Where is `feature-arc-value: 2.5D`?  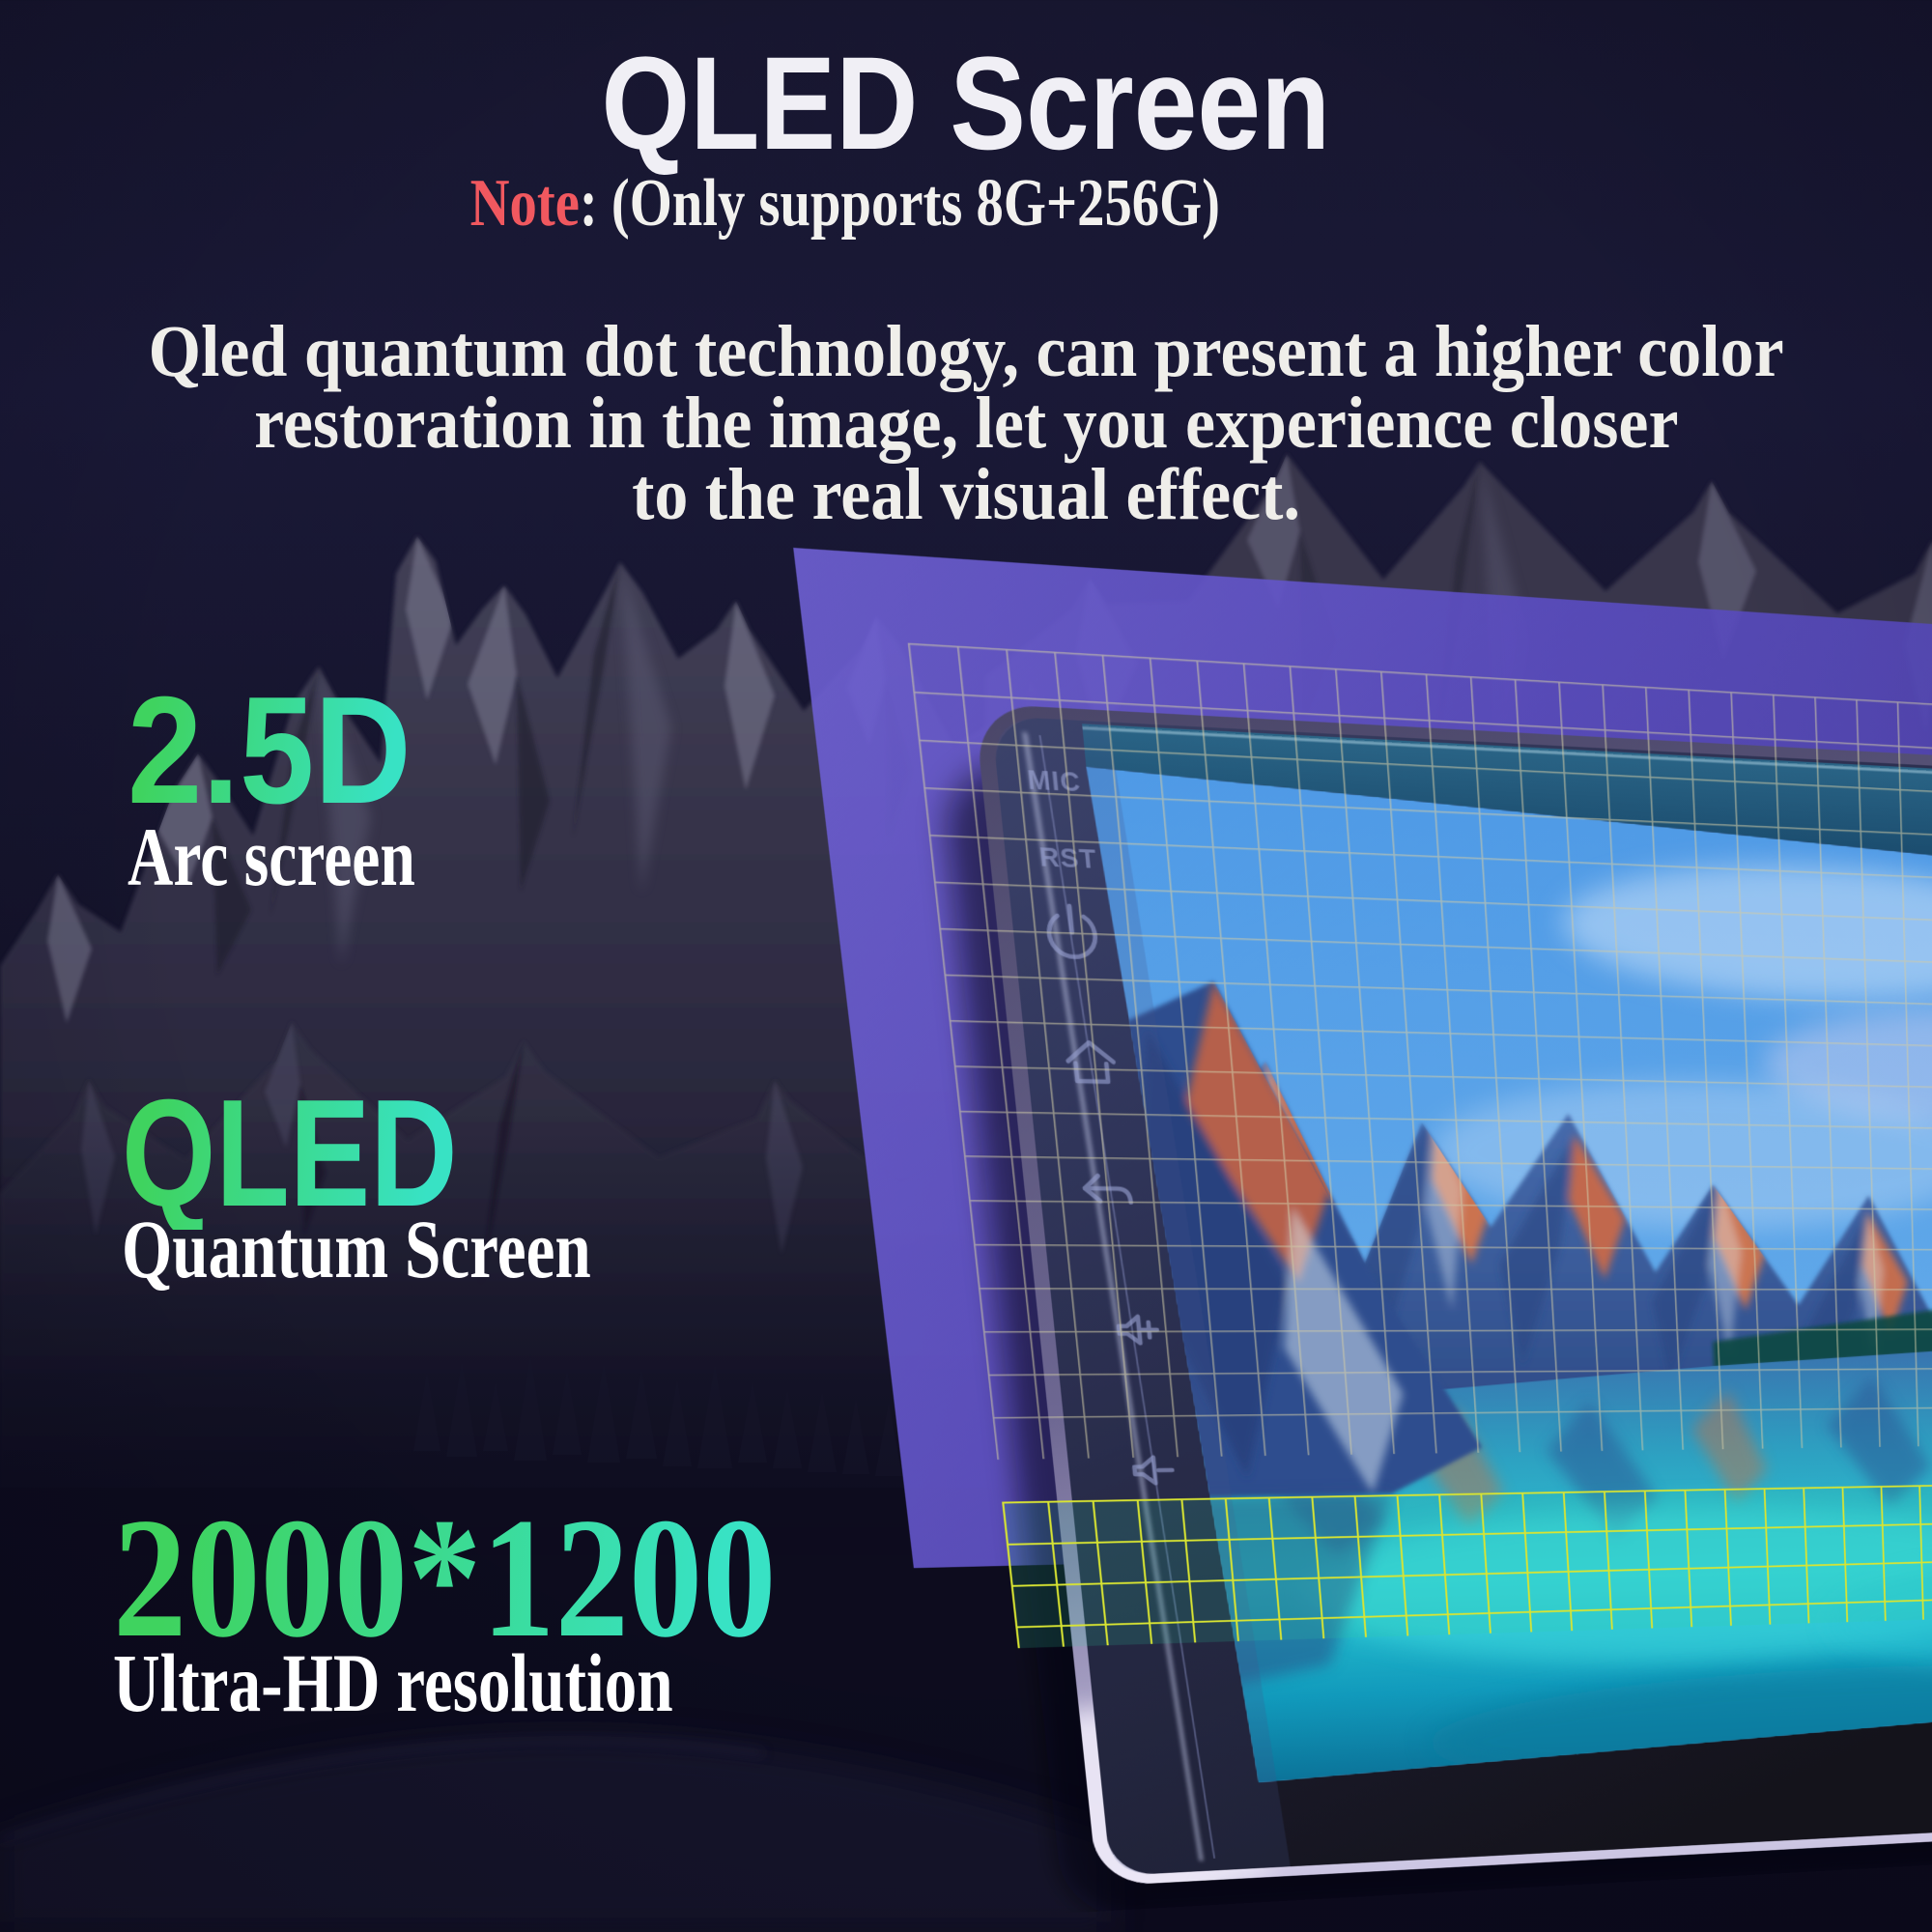 feature-arc-value: 2.5D is located at coordinates (270, 751).